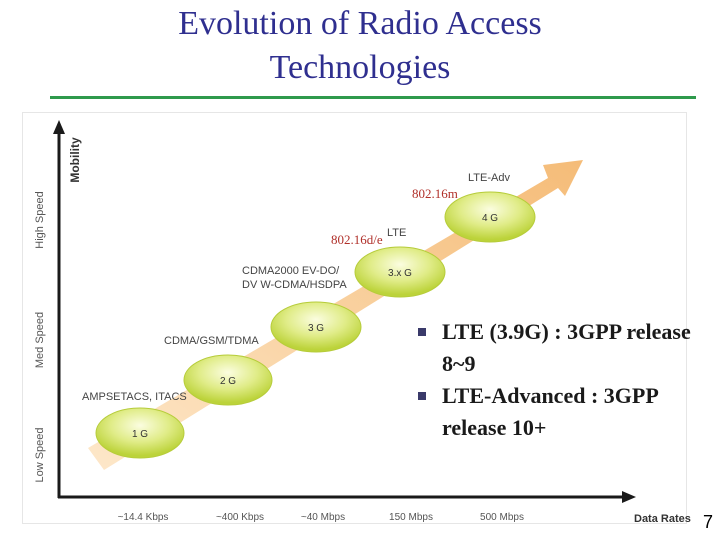  I want to click on caption-2g: CDMA/GSM/TDMA, so click(211, 341).